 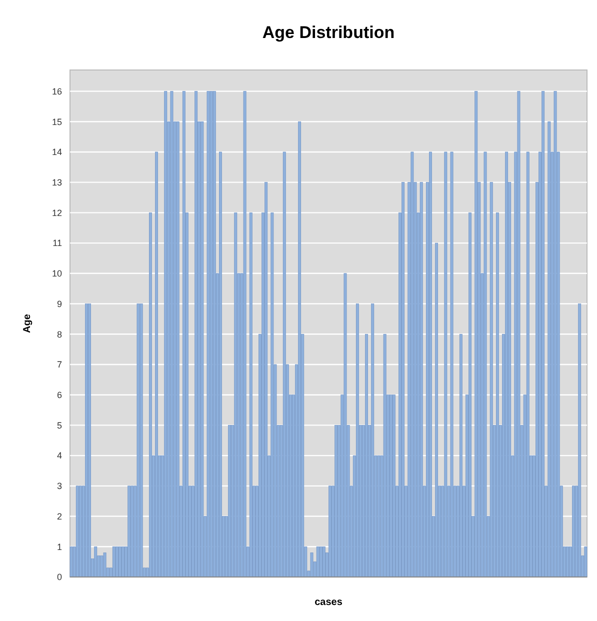 What do you see at coordinates (328, 32) in the screenshot?
I see `chart-title: Age Distribution` at bounding box center [328, 32].